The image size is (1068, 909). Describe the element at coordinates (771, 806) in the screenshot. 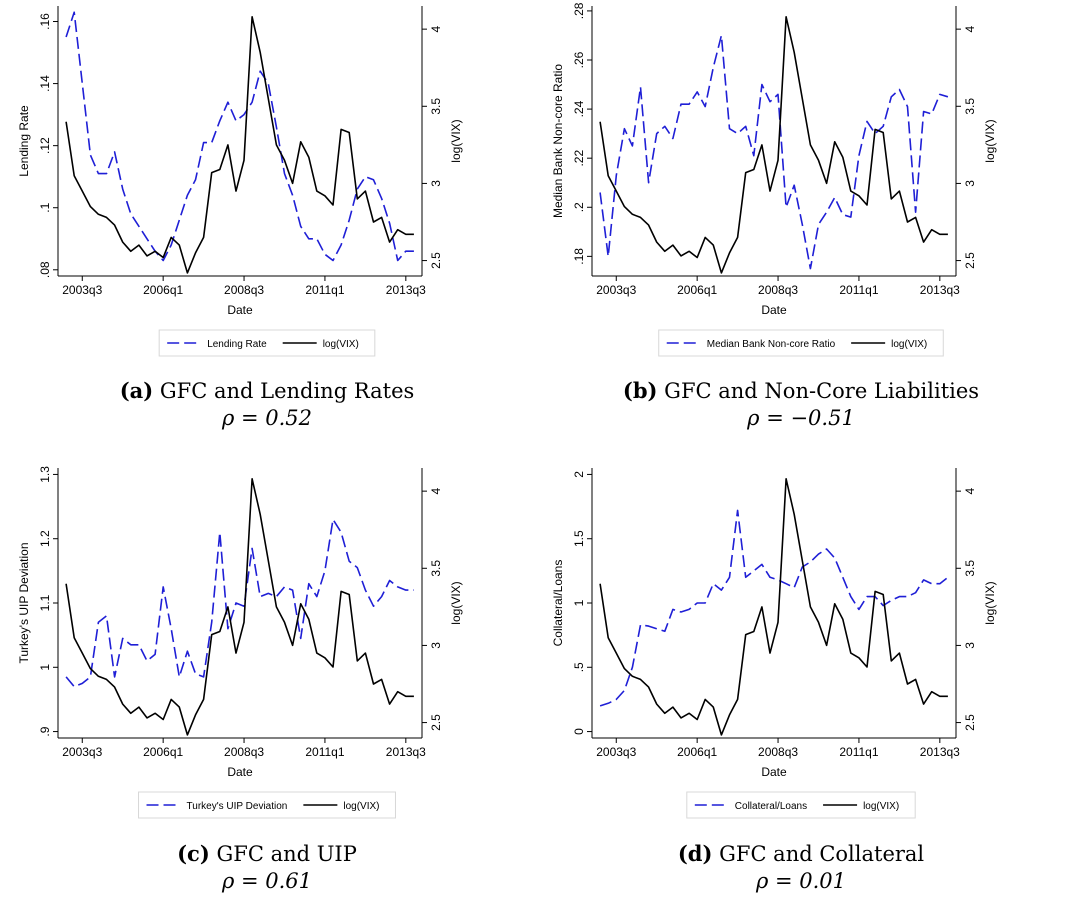

I see `legend-label: Collateral/Loans` at that location.